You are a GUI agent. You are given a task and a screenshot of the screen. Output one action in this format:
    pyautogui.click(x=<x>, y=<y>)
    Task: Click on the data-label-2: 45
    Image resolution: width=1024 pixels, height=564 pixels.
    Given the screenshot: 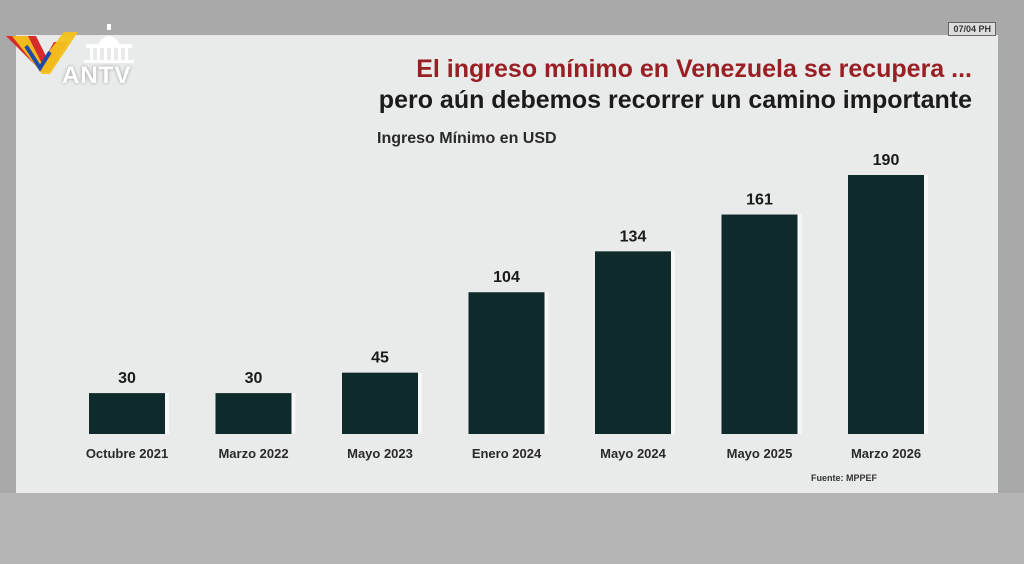 What is the action you would take?
    pyautogui.click(x=380, y=358)
    